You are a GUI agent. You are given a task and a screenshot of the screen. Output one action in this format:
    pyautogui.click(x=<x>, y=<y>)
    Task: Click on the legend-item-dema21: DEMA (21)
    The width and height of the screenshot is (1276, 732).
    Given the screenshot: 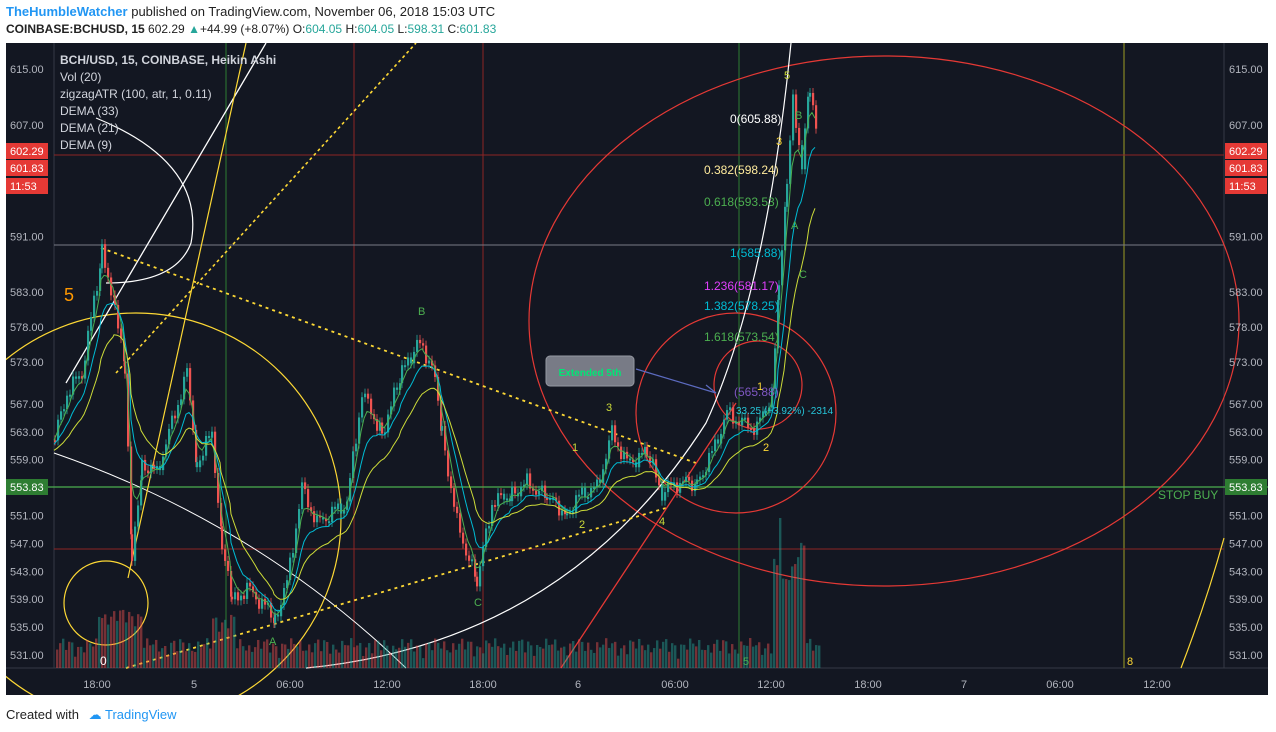 What is the action you would take?
    pyautogui.click(x=89, y=128)
    